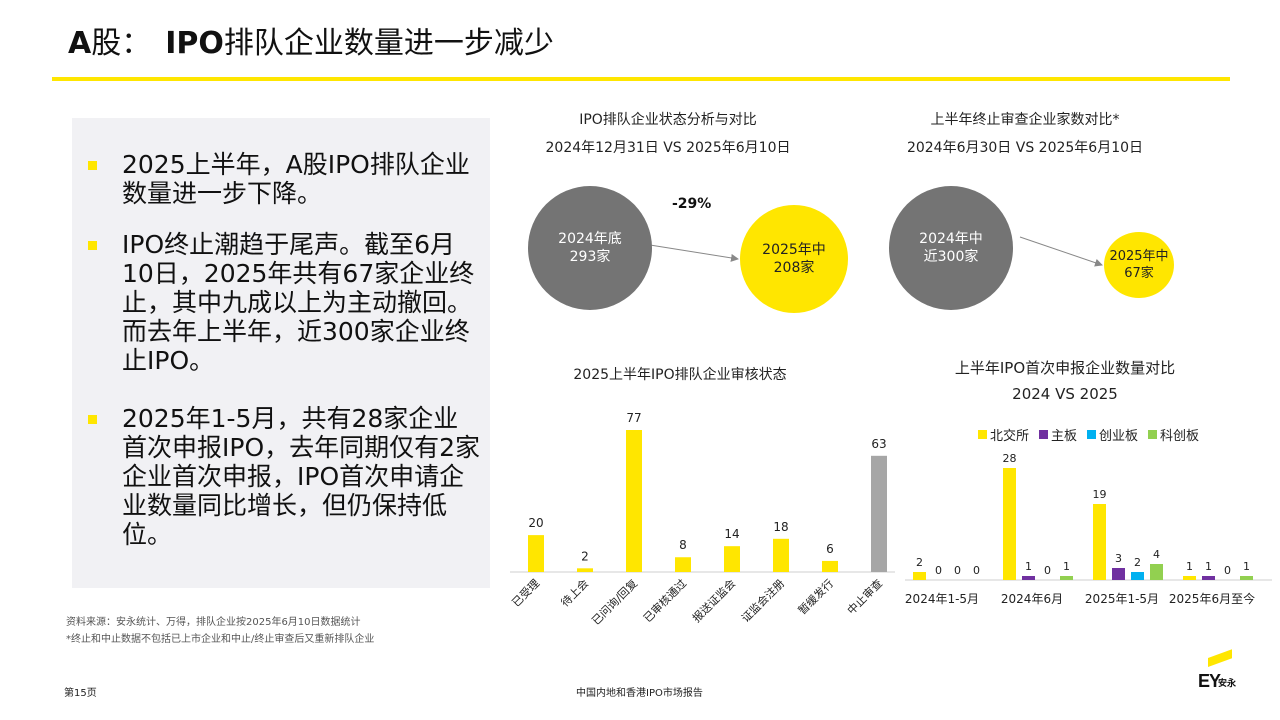 This screenshot has height=720, width=1280. What do you see at coordinates (388, 43) in the screenshot?
I see `title-rest: 排队企业数量进一步减少` at bounding box center [388, 43].